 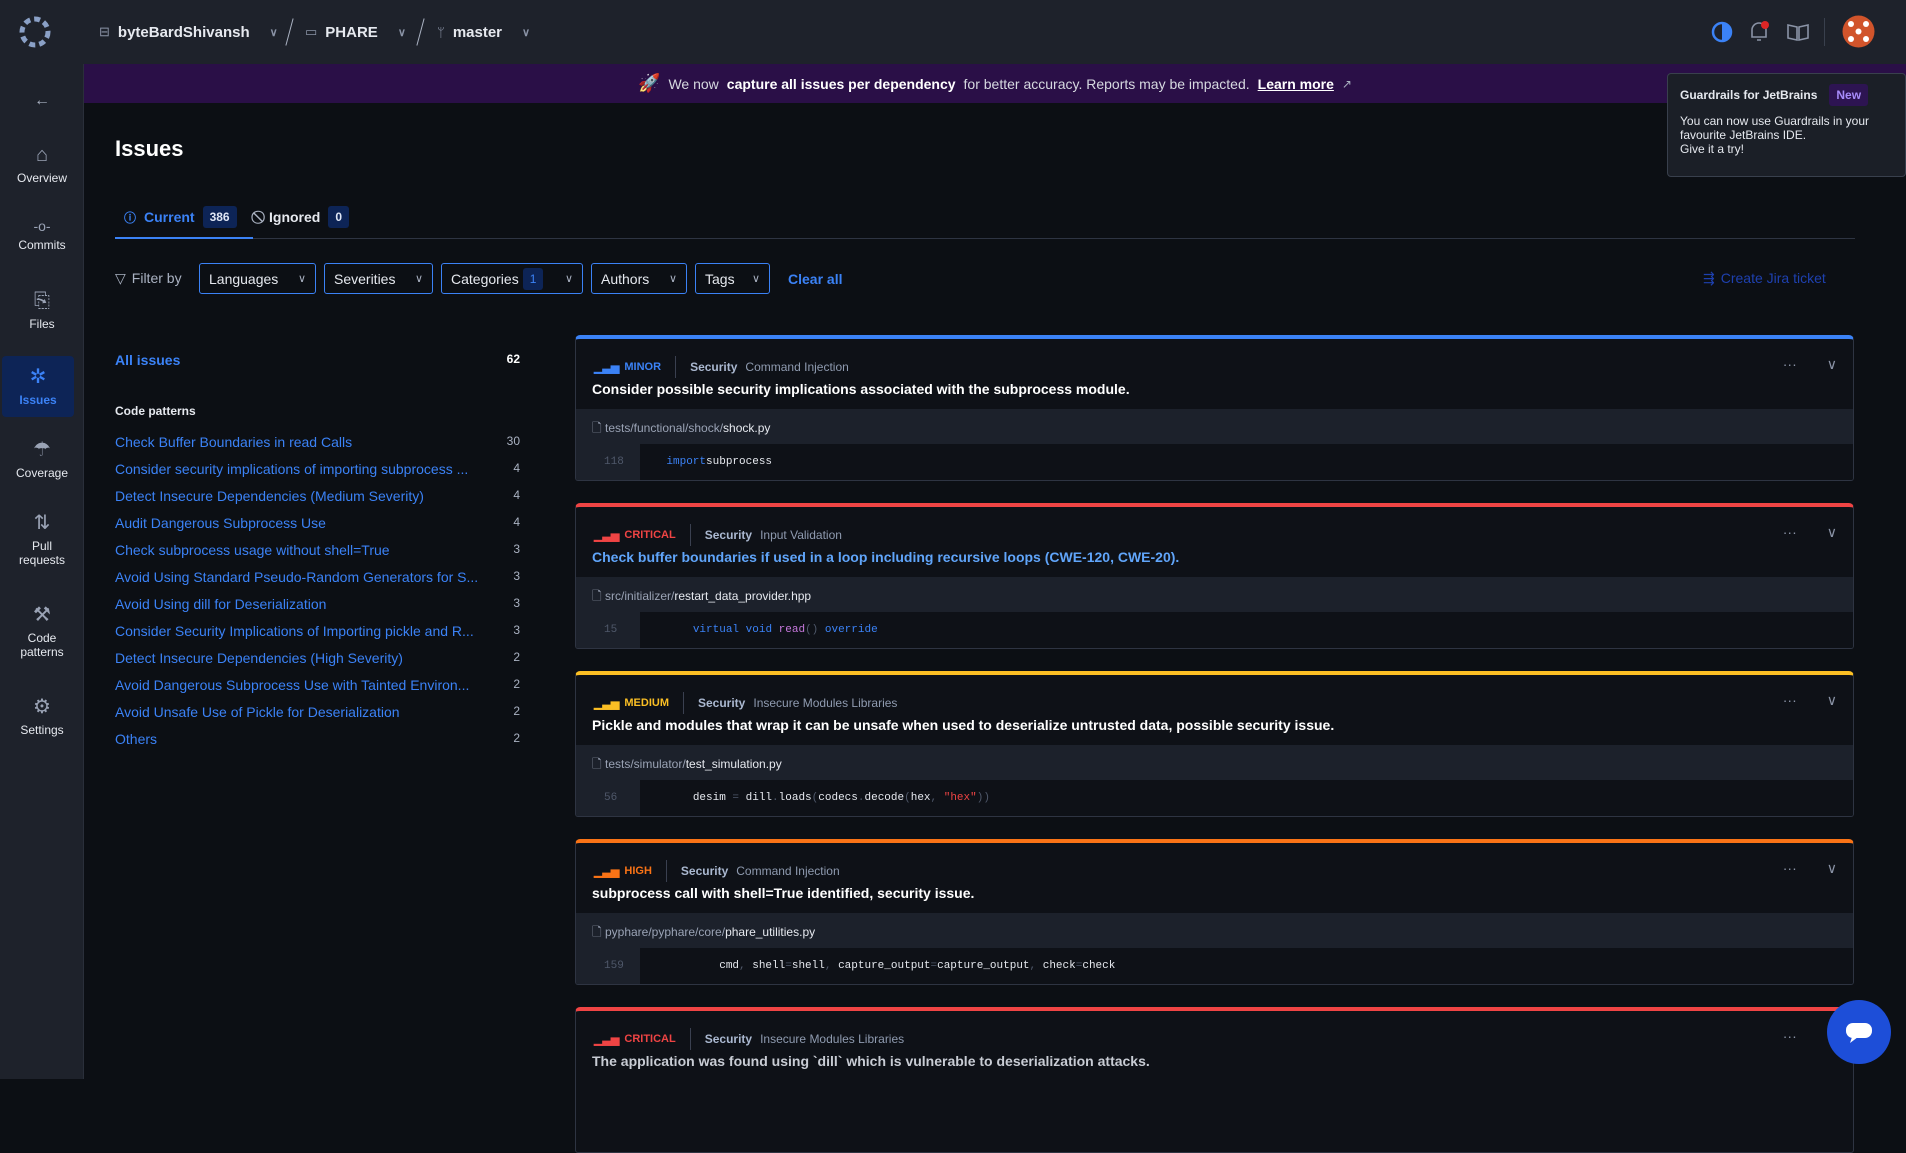 I want to click on issue-header: ▁▃▅ HIGH Security Command Injection, so click(x=717, y=871).